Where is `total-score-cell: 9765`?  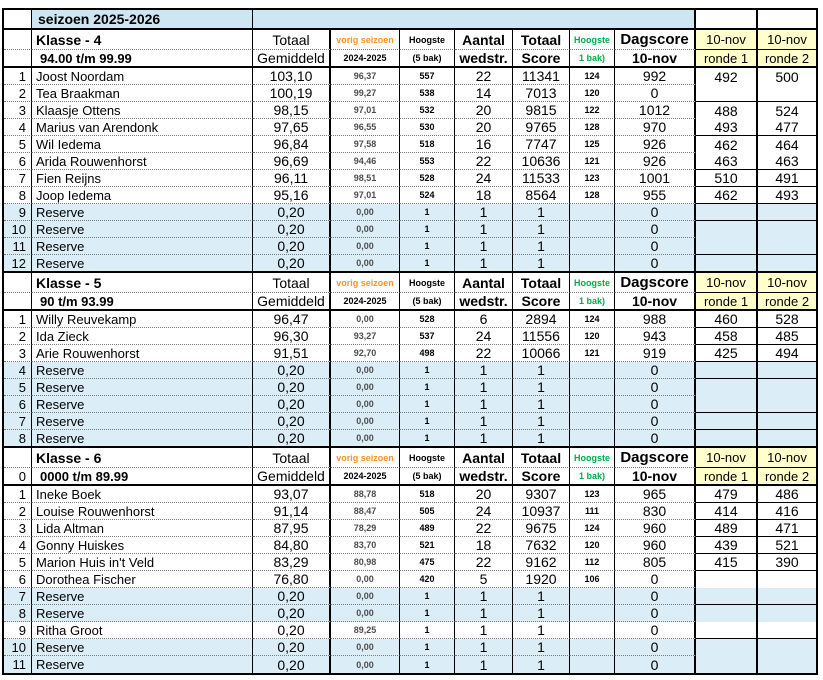 total-score-cell: 9765 is located at coordinates (541, 127).